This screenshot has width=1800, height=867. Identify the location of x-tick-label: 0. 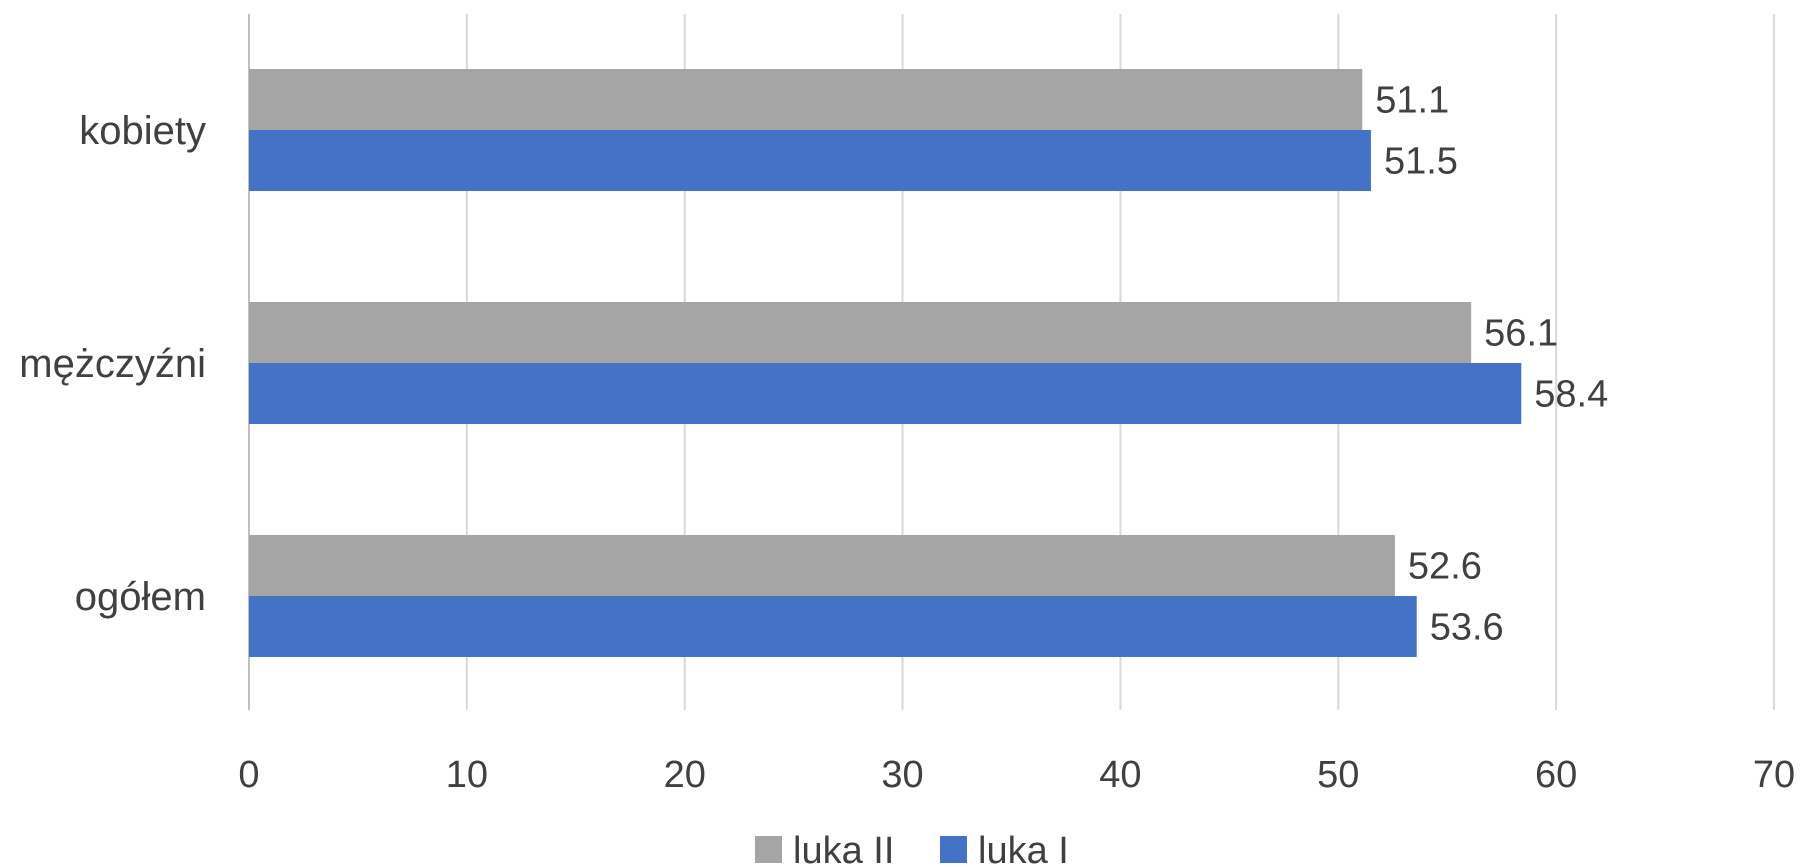
(248, 775).